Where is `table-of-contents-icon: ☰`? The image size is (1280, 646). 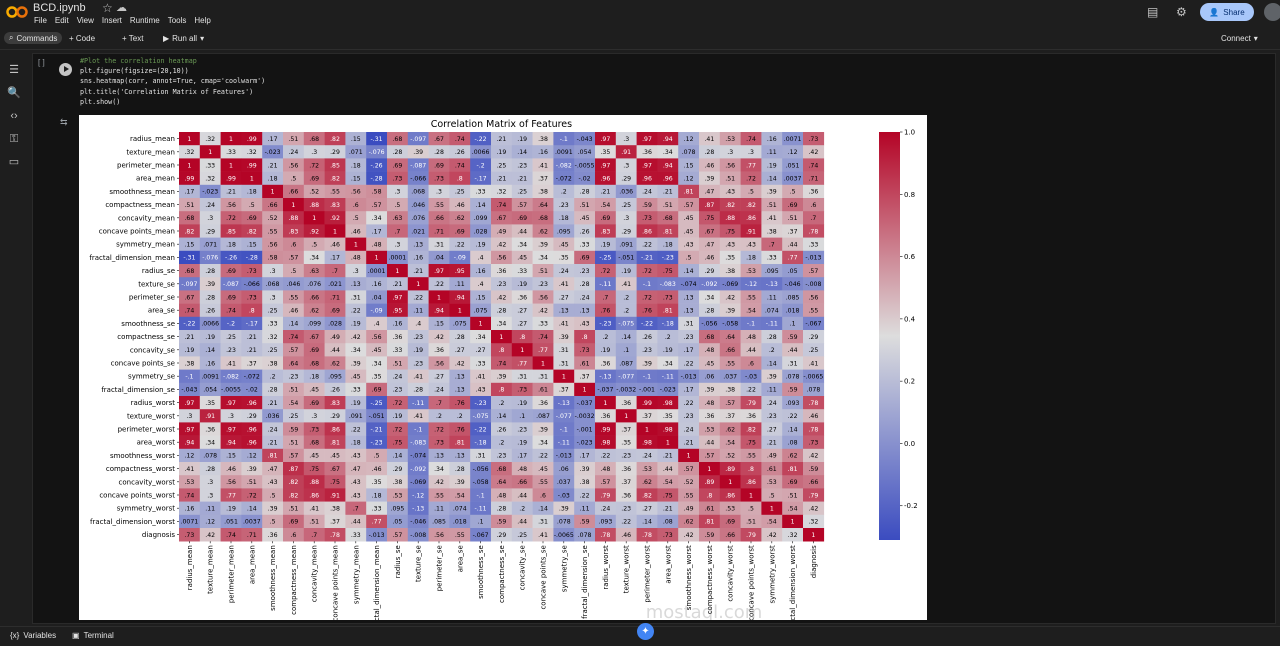
table-of-contents-icon: ☰ is located at coordinates (14, 70).